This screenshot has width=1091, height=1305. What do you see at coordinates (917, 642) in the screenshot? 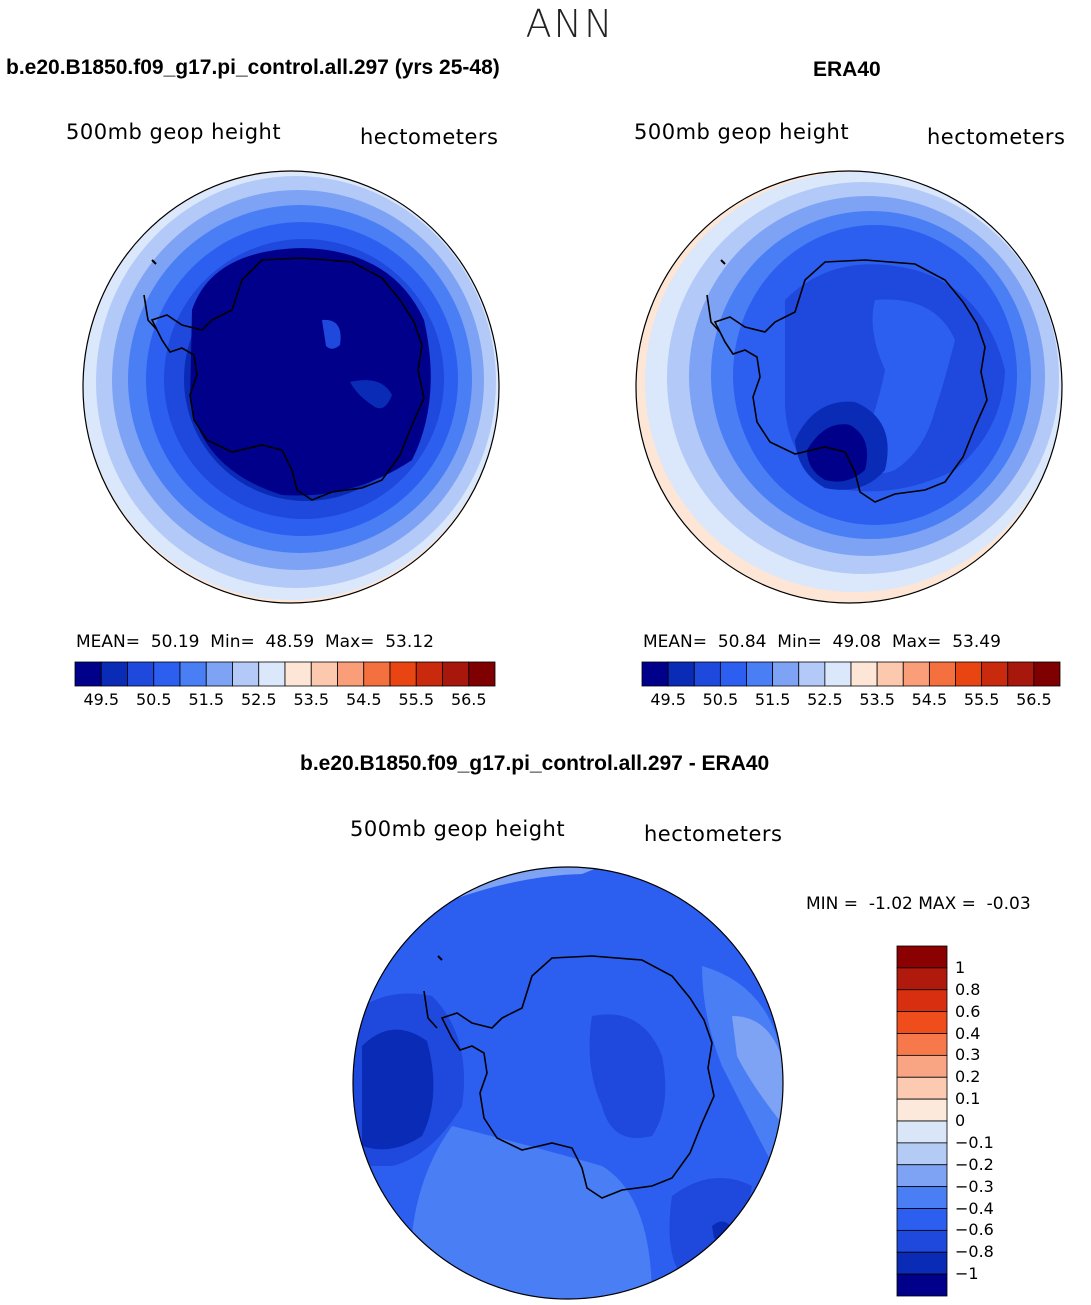
I see `panel2-max-label: Max=` at bounding box center [917, 642].